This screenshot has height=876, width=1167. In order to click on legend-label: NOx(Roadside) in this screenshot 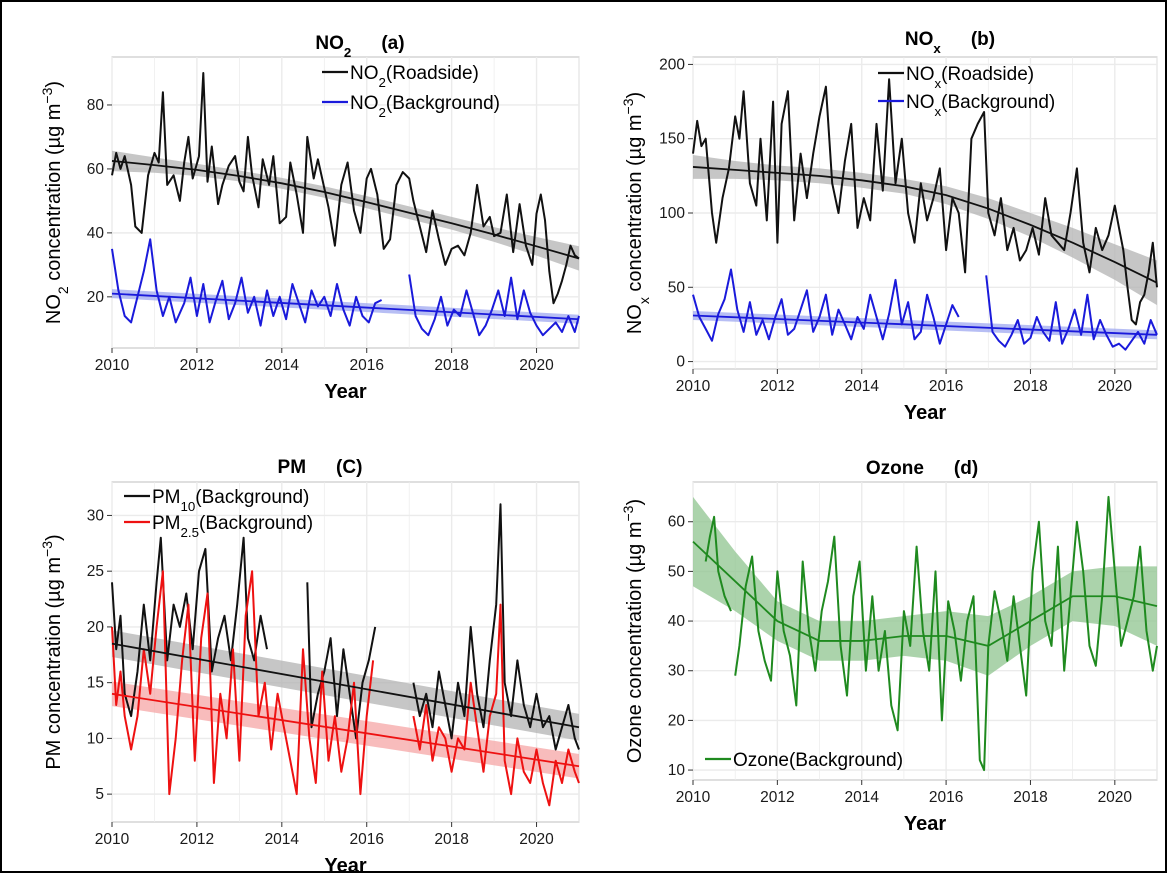, I will do `click(970, 77)`.